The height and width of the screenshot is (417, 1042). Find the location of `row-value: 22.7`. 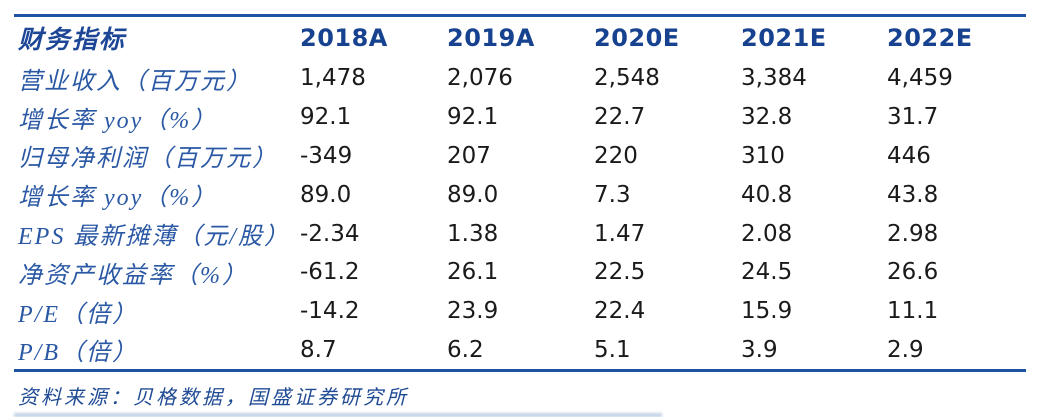

row-value: 22.7 is located at coordinates (620, 117).